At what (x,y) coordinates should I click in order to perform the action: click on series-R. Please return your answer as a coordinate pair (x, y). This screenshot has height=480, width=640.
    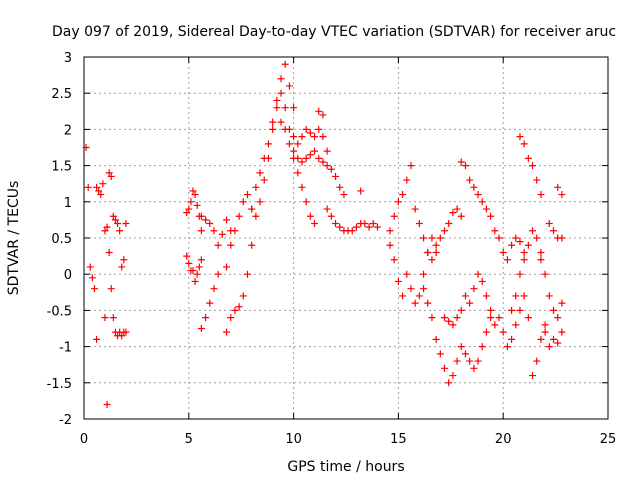
    Looking at the image, I should click on (413, 270).